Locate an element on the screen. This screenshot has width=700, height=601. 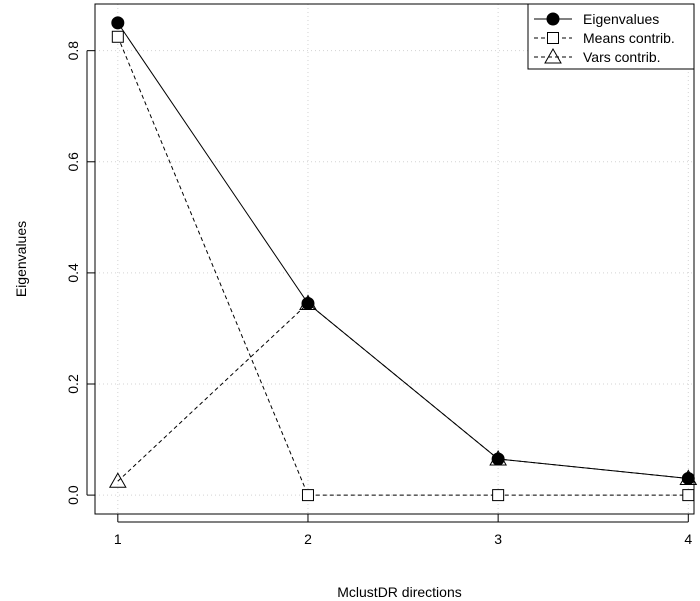
x-axis-title: MclustDR directions is located at coordinates (399, 592).